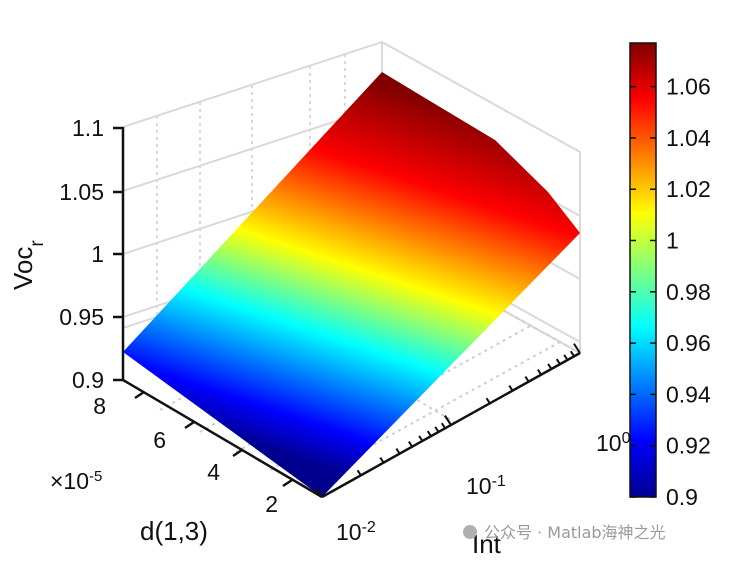 Image resolution: width=750 pixels, height=562 pixels. I want to click on colorbar, so click(643, 270).